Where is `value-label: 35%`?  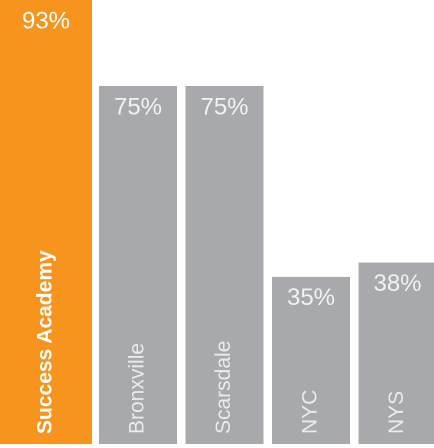
value-label: 35% is located at coordinates (311, 297).